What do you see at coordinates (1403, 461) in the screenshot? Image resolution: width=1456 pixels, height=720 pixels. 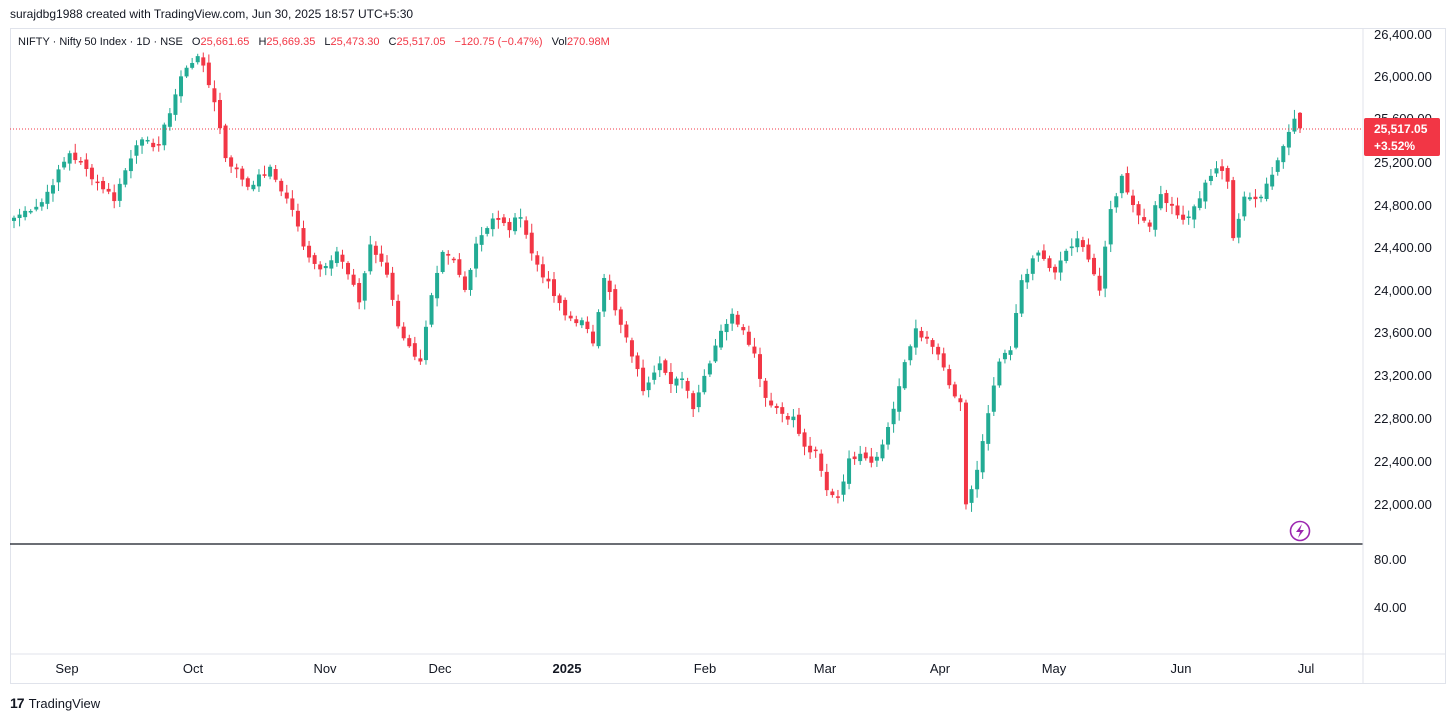 I see `price-tick: 22,400.00` at bounding box center [1403, 461].